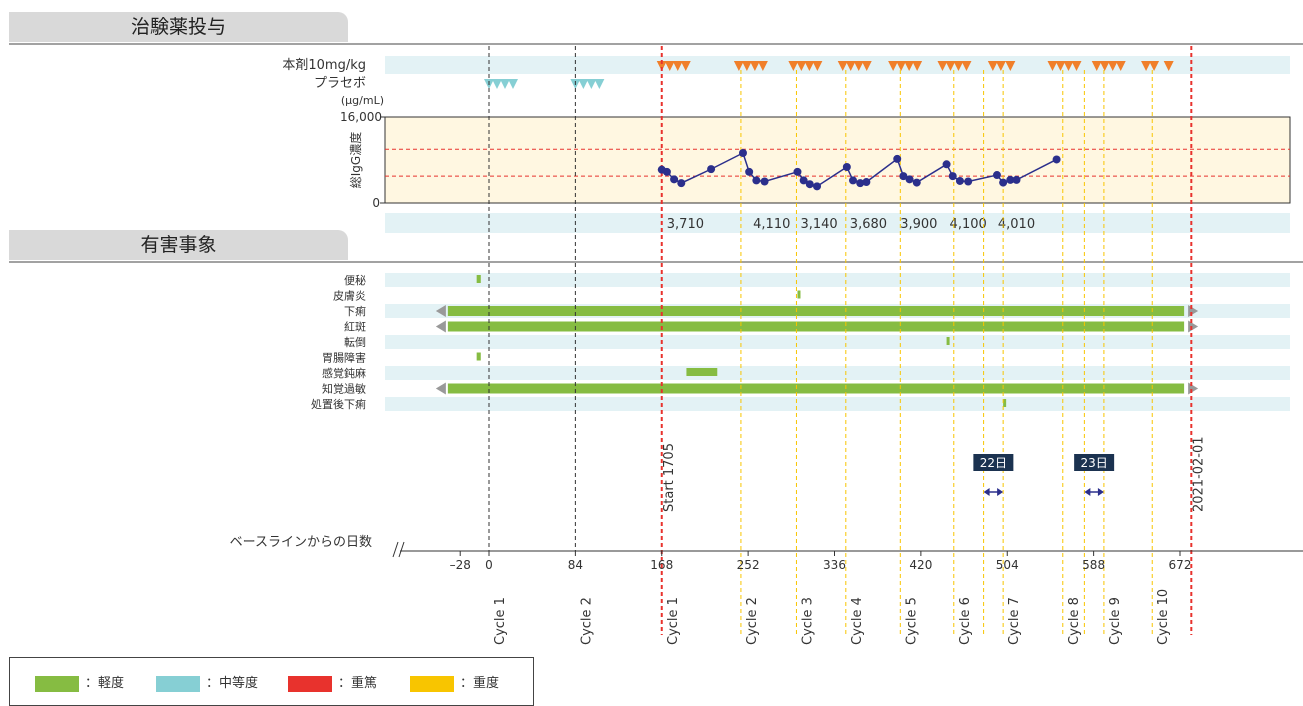  What do you see at coordinates (355, 160) in the screenshot?
I see `igg-axis-label: 総IgG濃度` at bounding box center [355, 160].